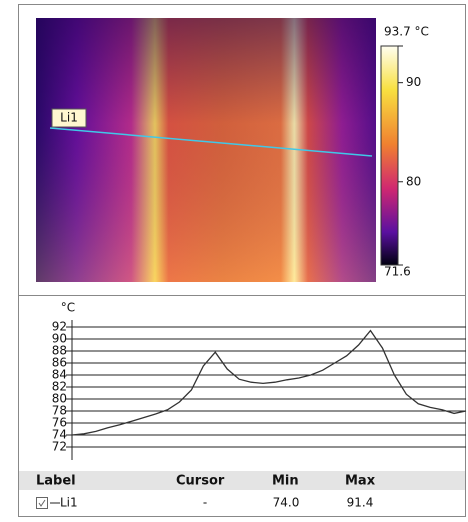 This screenshot has width=468, height=522. I want to click on header-min: Min, so click(285, 481).